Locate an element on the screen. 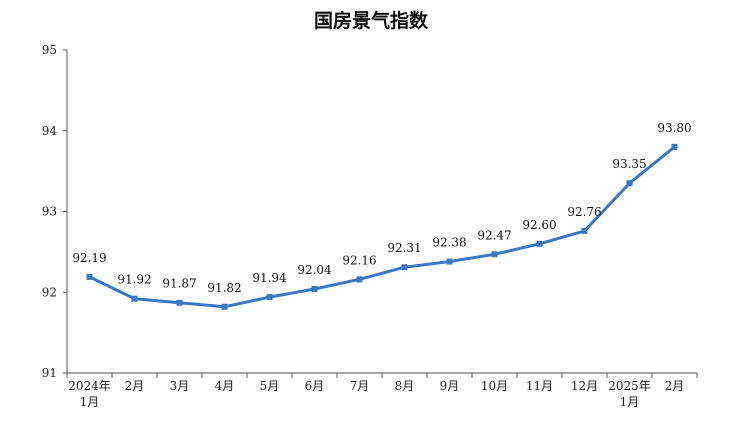 The width and height of the screenshot is (742, 432). y-tick-label: 95 is located at coordinates (49, 50).